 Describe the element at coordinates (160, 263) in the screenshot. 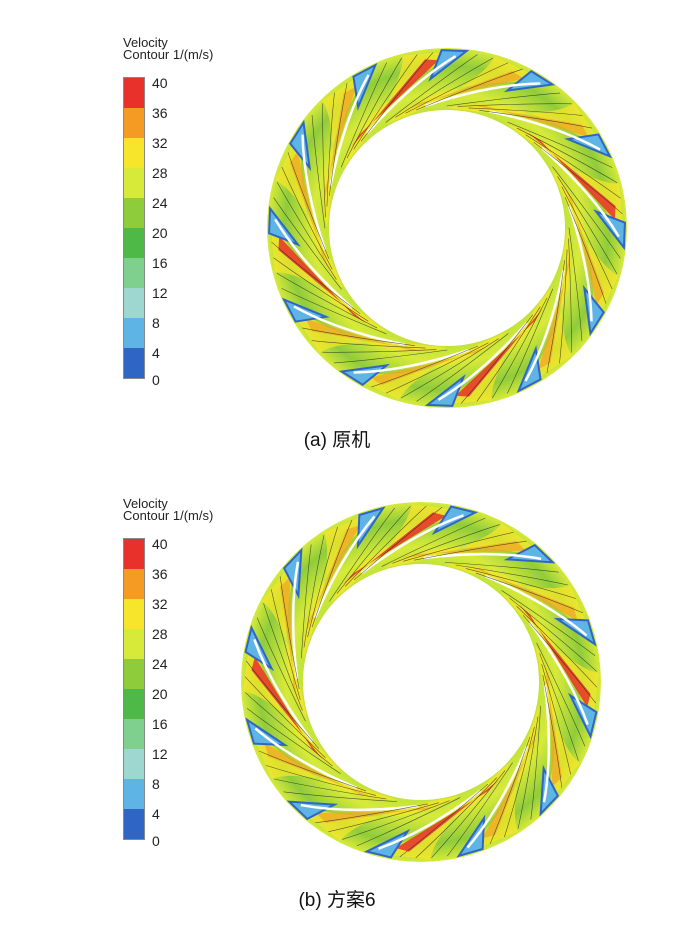

I see `tick-label: 16` at that location.